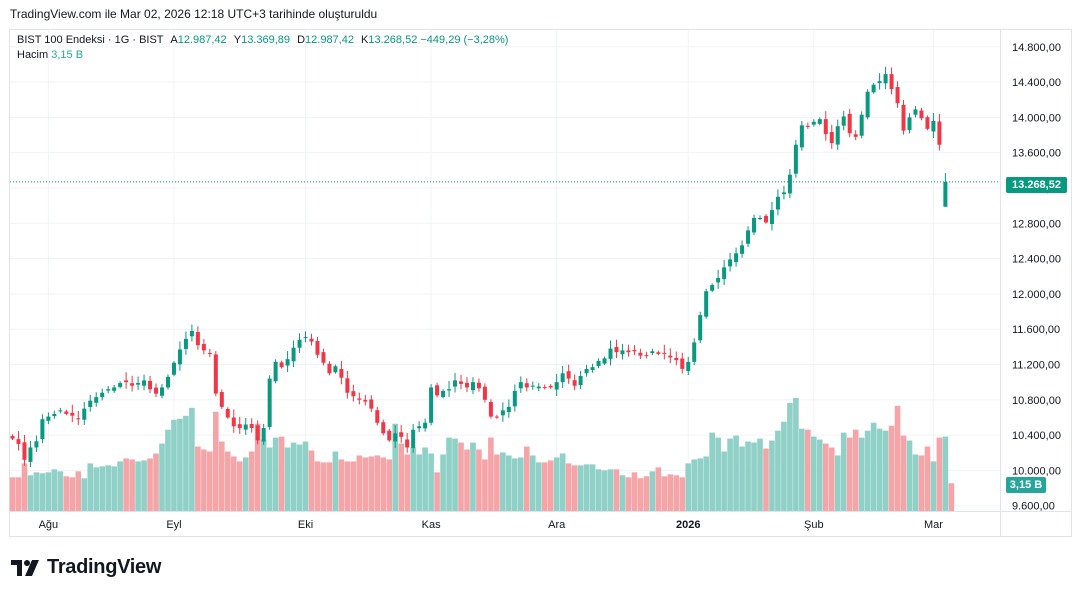 This screenshot has height=596, width=1080. What do you see at coordinates (393, 40) in the screenshot?
I see `close-value: 13.268,52` at bounding box center [393, 40].